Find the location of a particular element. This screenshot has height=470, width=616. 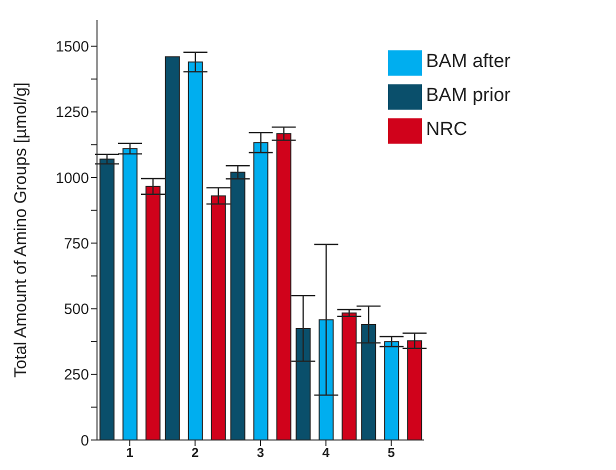

legend-label: BAM prior is located at coordinates (468, 95).